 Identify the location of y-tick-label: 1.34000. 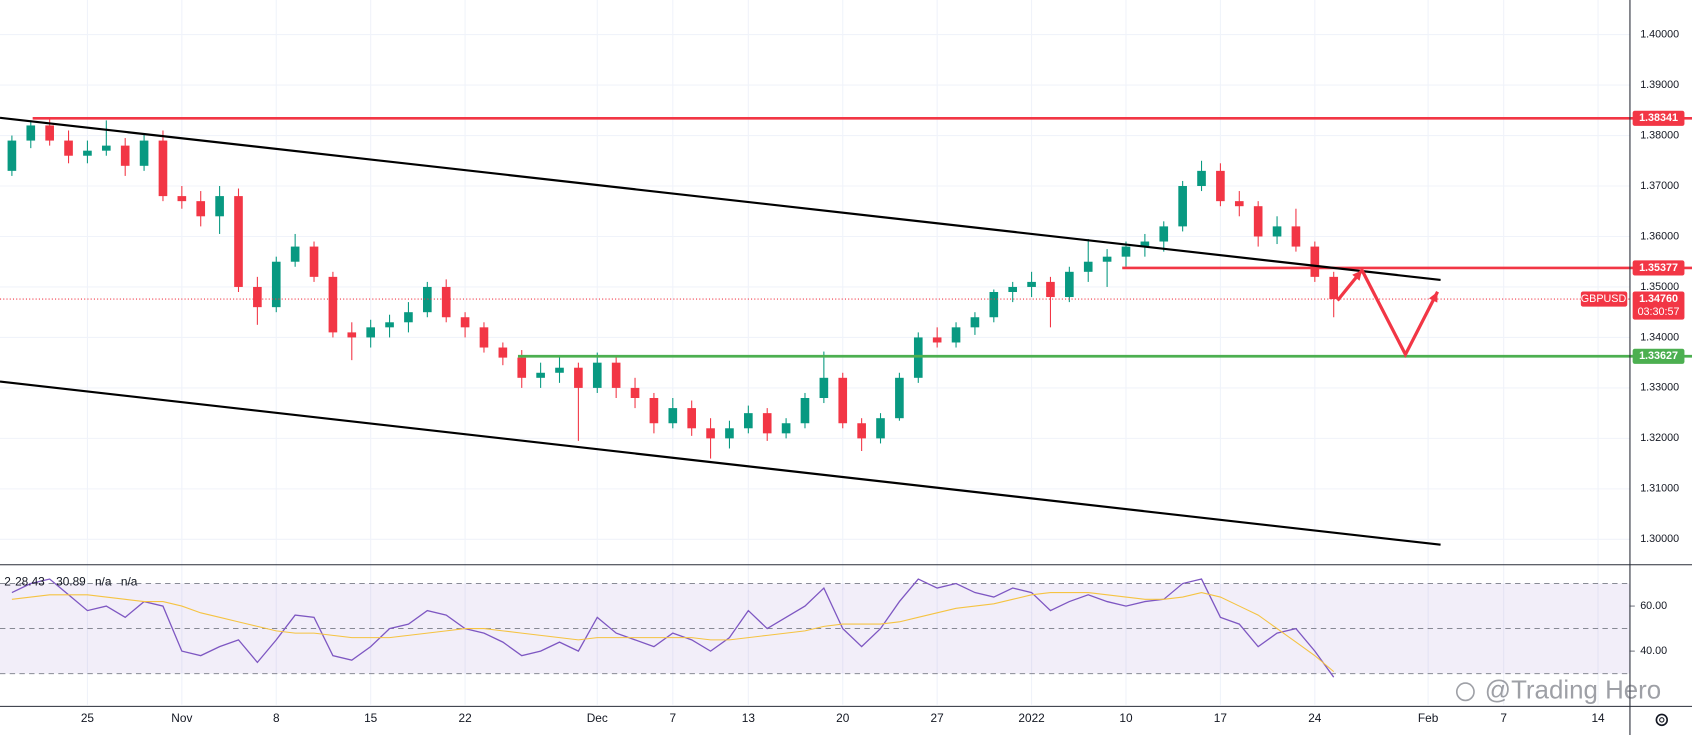
(1659, 337).